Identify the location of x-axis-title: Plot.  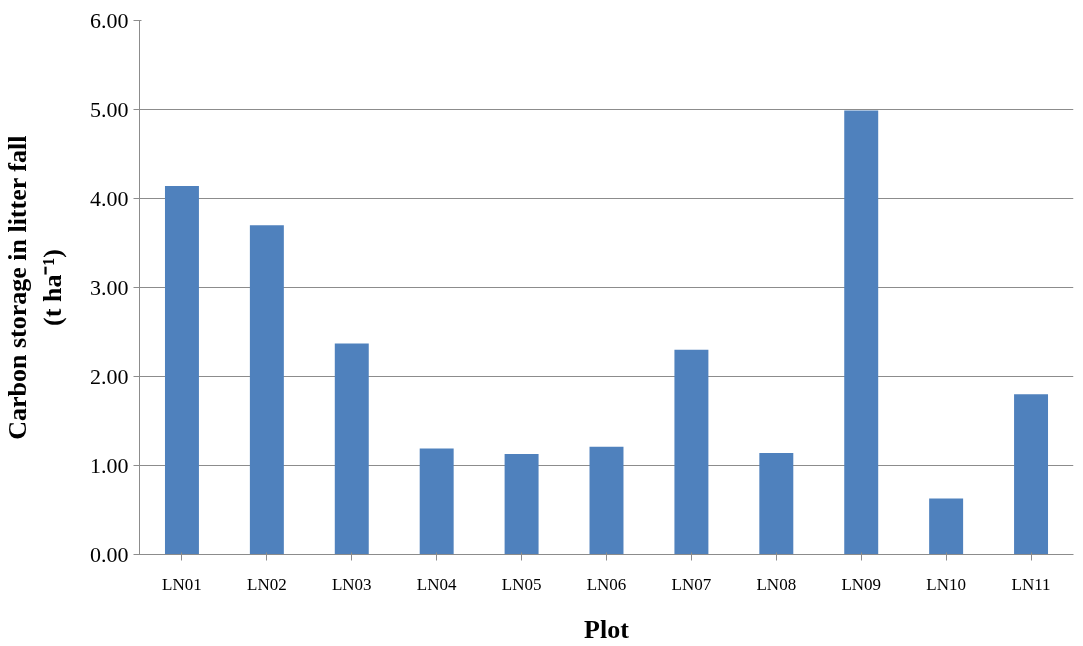
(607, 629).